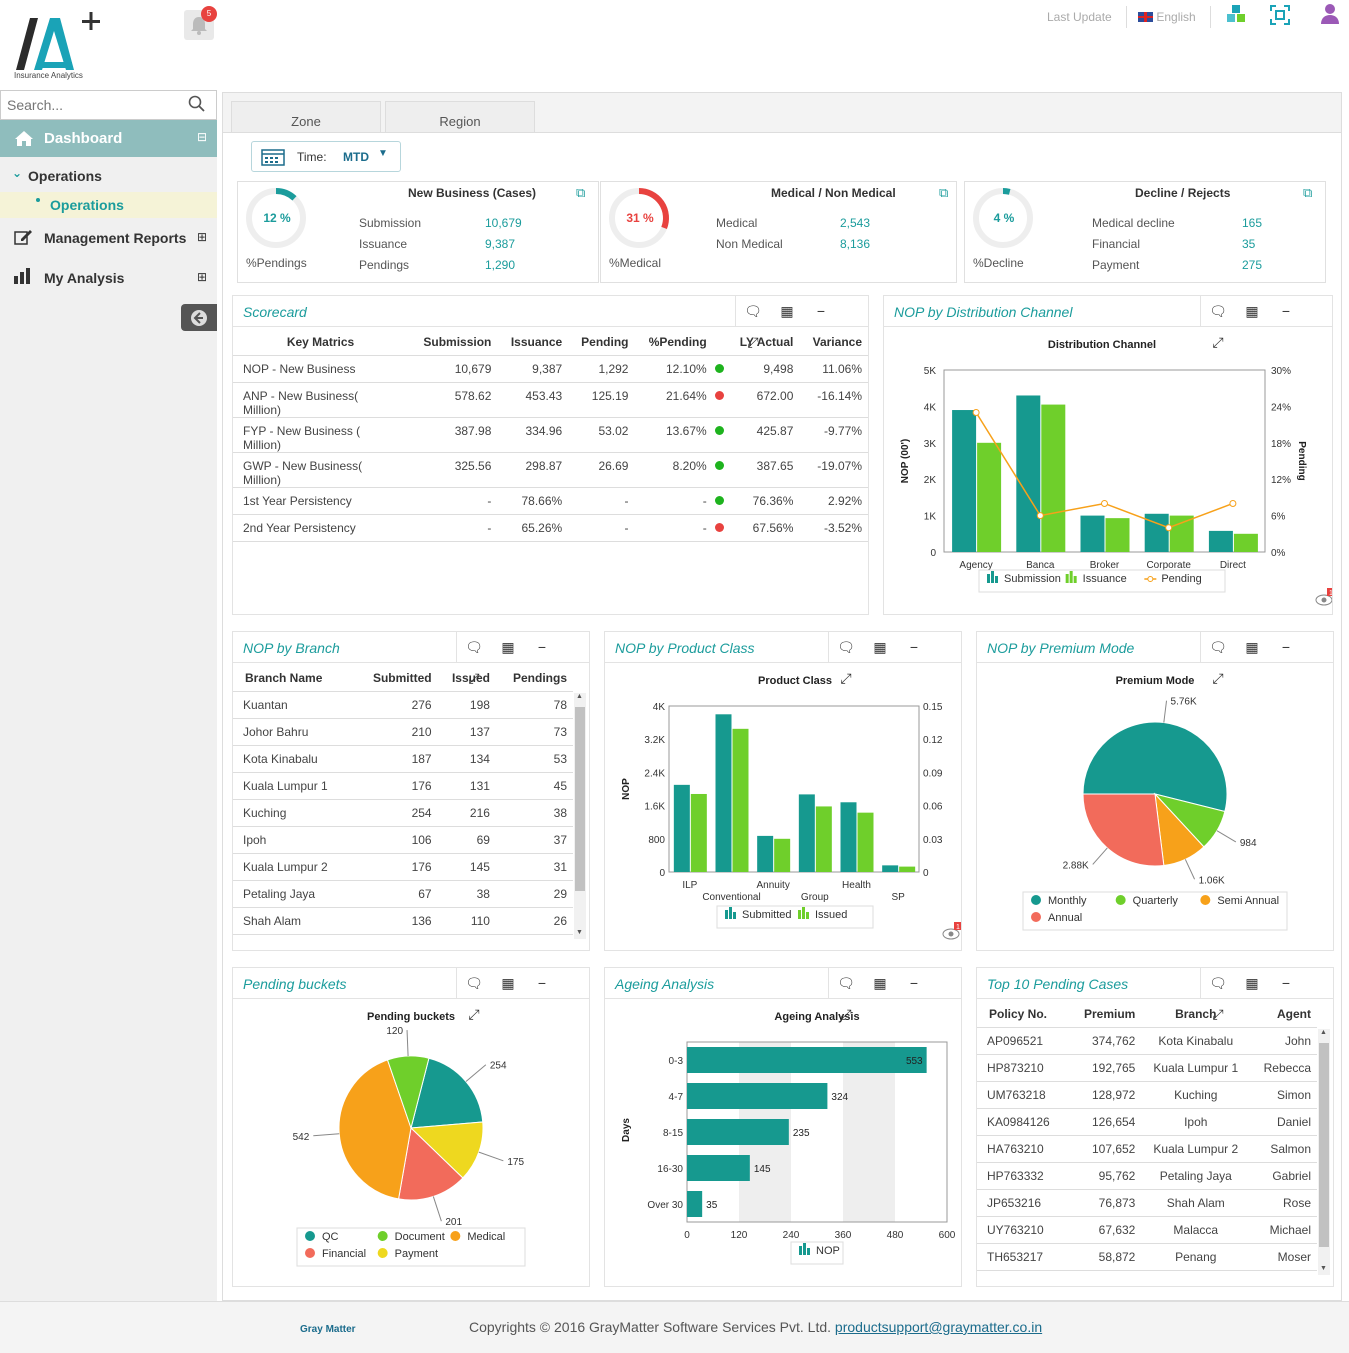 Image resolution: width=1349 pixels, height=1353 pixels. I want to click on kpi-label: Payment, so click(1116, 265).